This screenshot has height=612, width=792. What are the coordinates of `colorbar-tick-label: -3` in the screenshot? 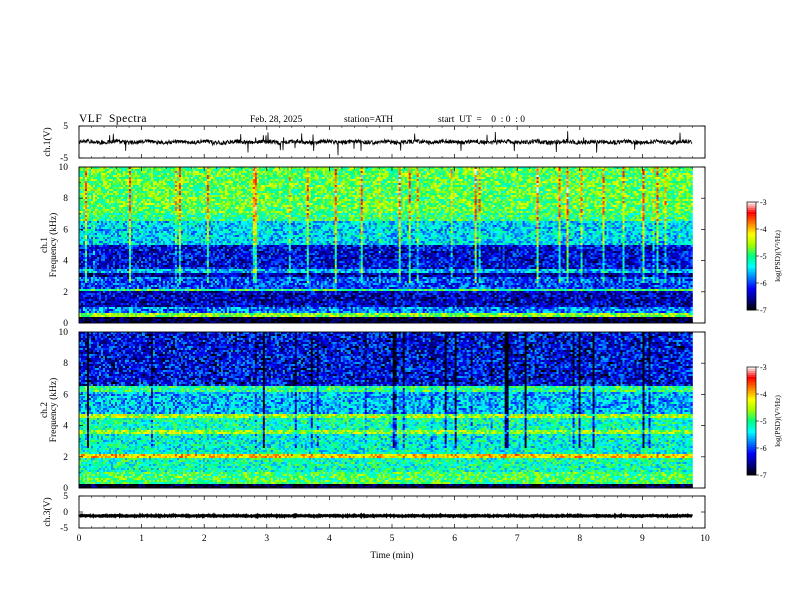 It's located at (763, 367).